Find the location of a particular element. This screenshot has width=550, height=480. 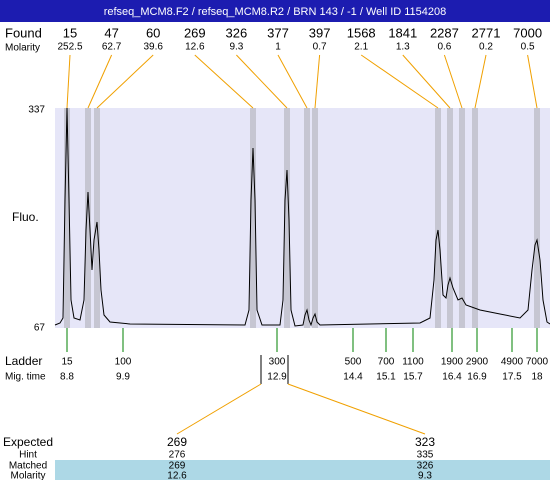

ladder-size: 4900 is located at coordinates (512, 362).